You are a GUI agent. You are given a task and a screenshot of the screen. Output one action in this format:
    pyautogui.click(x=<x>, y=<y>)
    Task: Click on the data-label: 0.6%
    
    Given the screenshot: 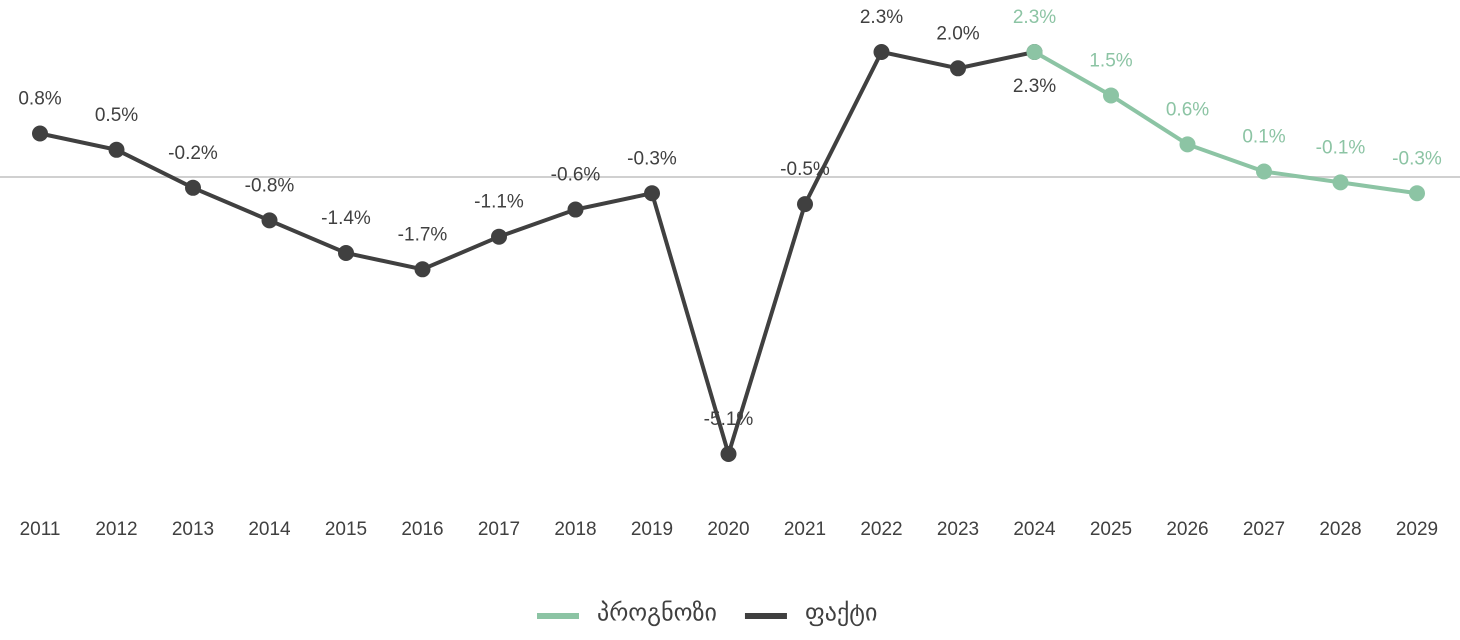 What is the action you would take?
    pyautogui.click(x=1187, y=109)
    